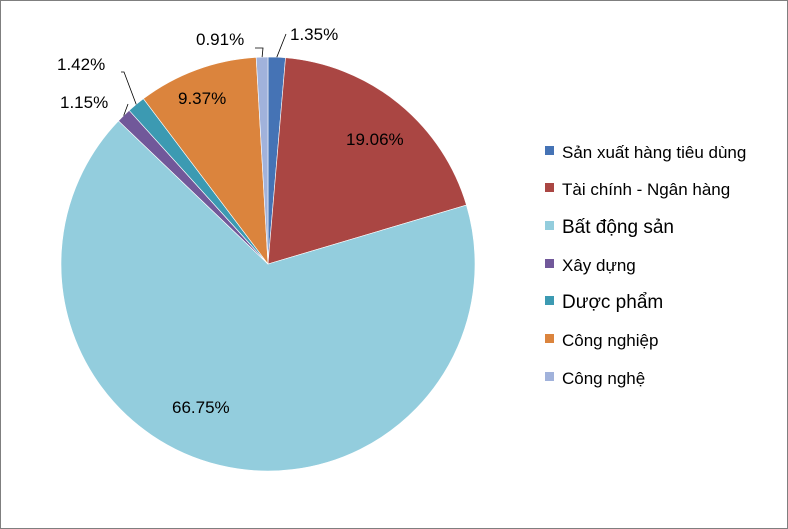 The height and width of the screenshot is (529, 788). What do you see at coordinates (599, 265) in the screenshot?
I see `legend-label-3: Xây dựng` at bounding box center [599, 265].